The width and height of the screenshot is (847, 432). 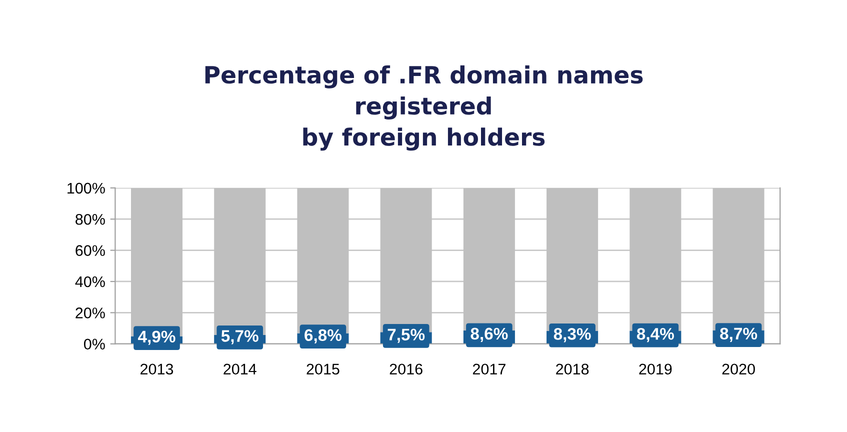 I want to click on x-tick-label: 2017, so click(x=489, y=369).